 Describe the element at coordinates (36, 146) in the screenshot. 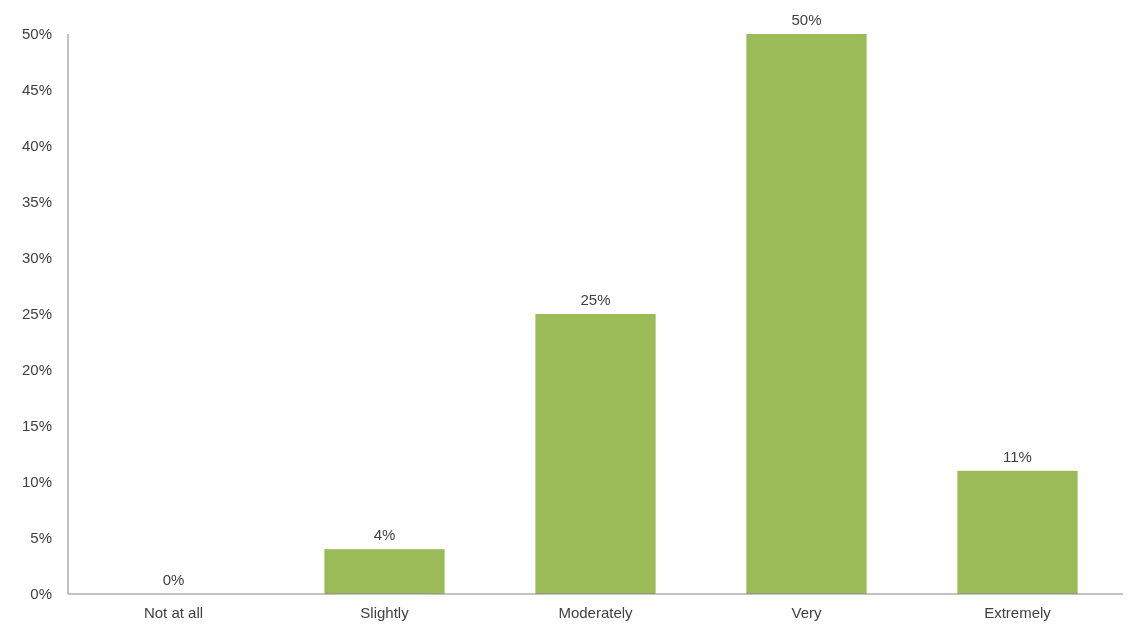

I see `y-tick-label: 40%` at that location.